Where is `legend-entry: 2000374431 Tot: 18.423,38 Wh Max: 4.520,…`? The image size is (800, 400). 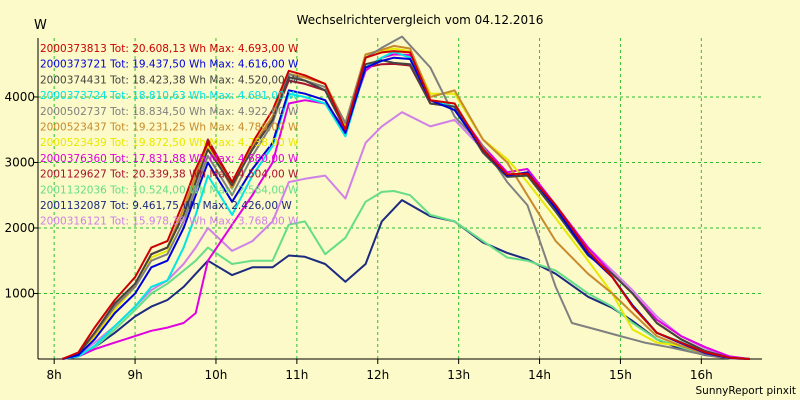
legend-entry: 2000374431 Tot: 18.423,38 Wh Max: 4.520,… is located at coordinates (169, 80).